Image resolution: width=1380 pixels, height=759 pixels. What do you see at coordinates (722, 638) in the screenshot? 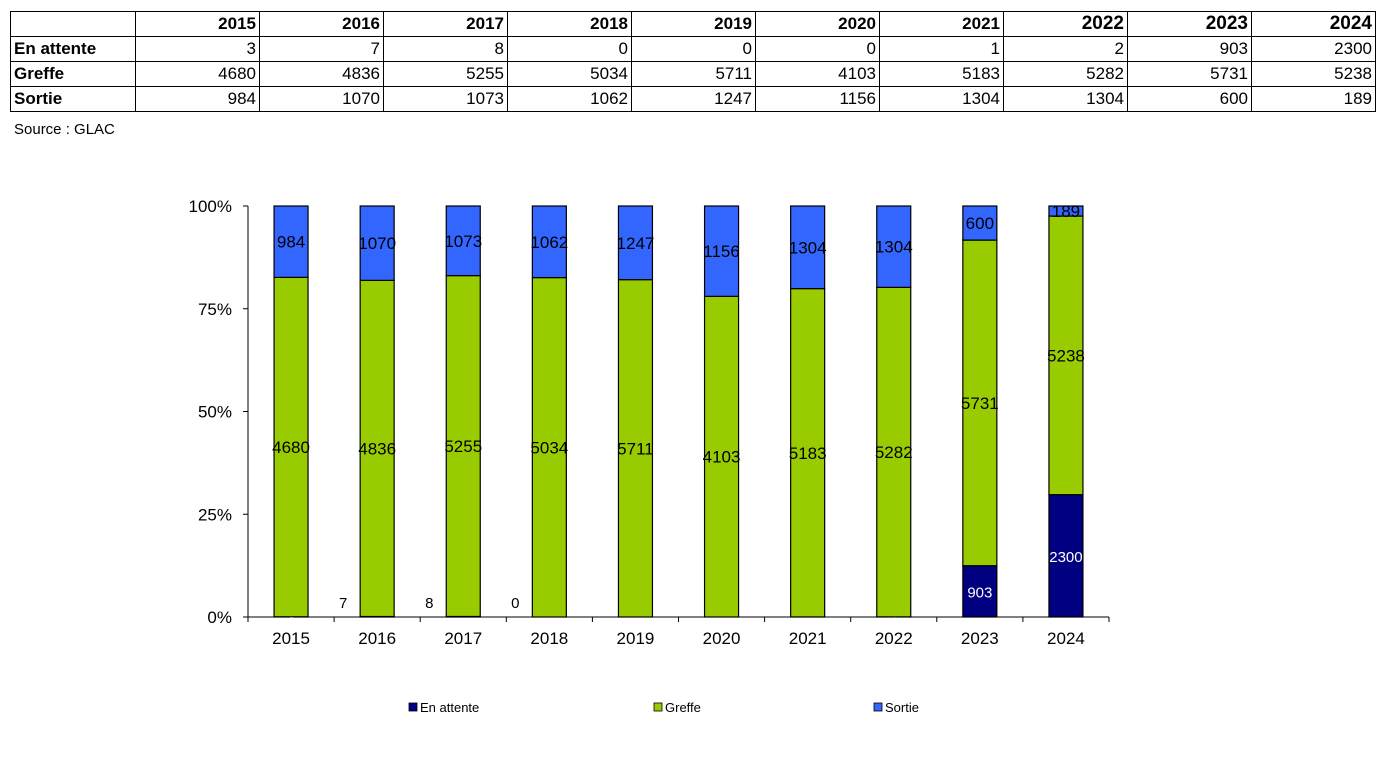
I see `x-tick-label: 2020` at bounding box center [722, 638].